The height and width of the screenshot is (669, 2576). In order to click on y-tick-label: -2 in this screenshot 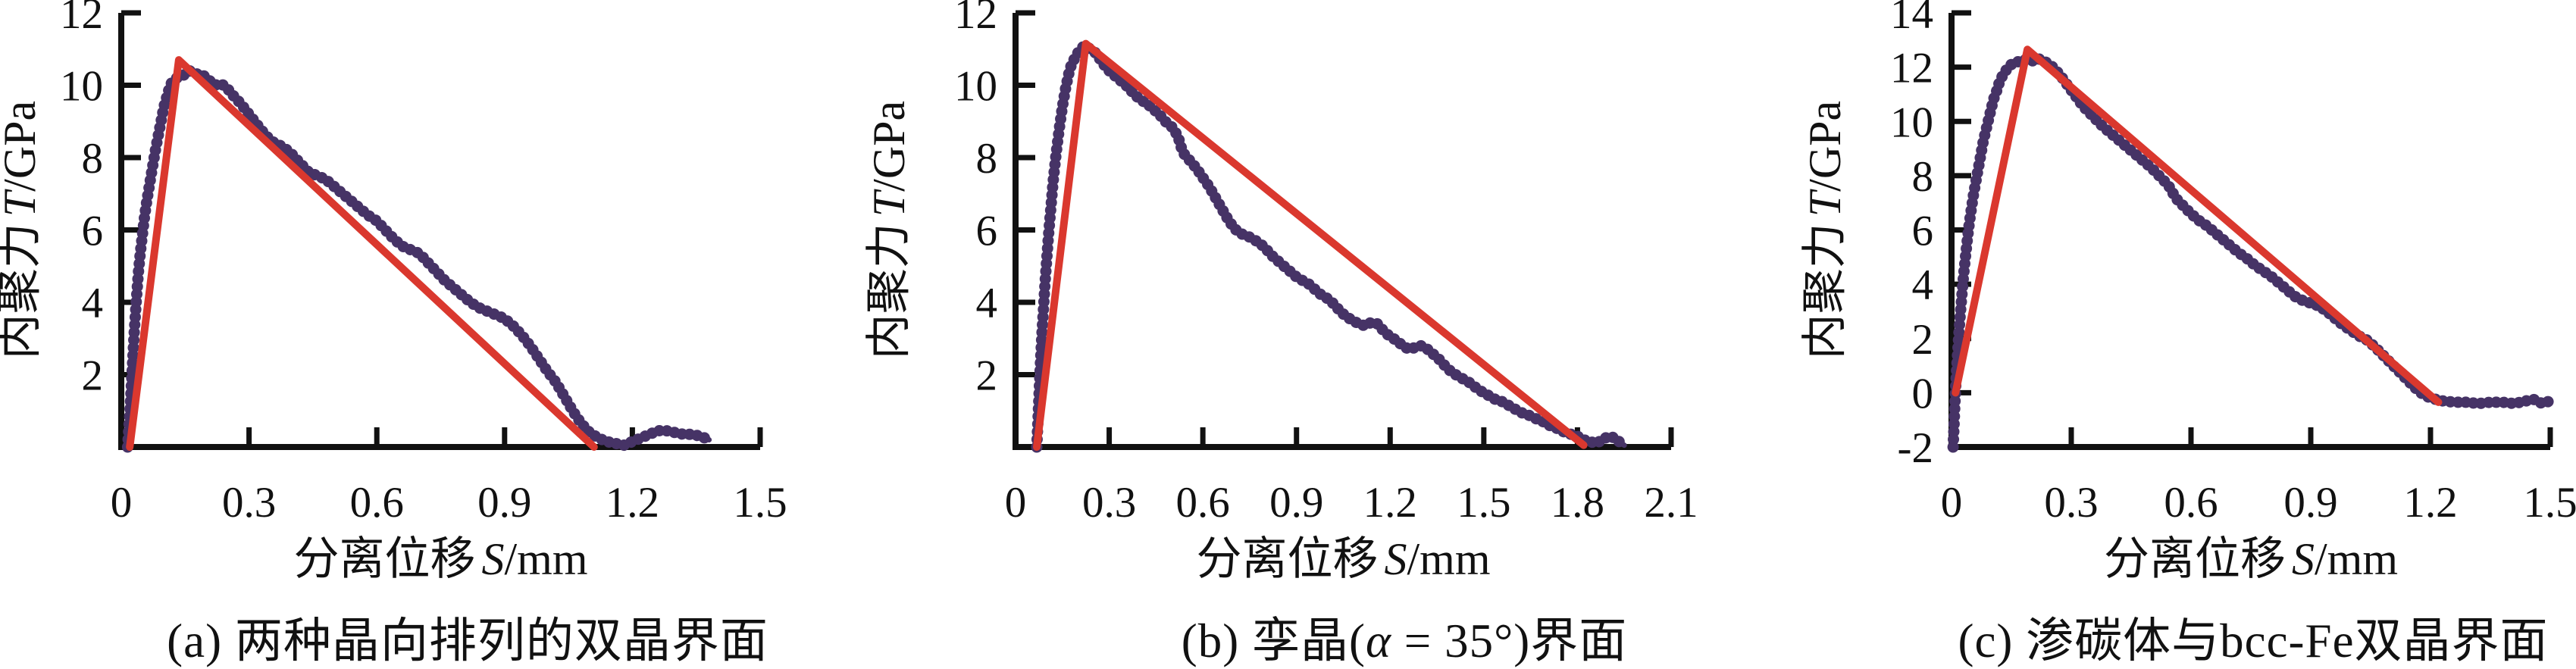, I will do `click(1916, 448)`.